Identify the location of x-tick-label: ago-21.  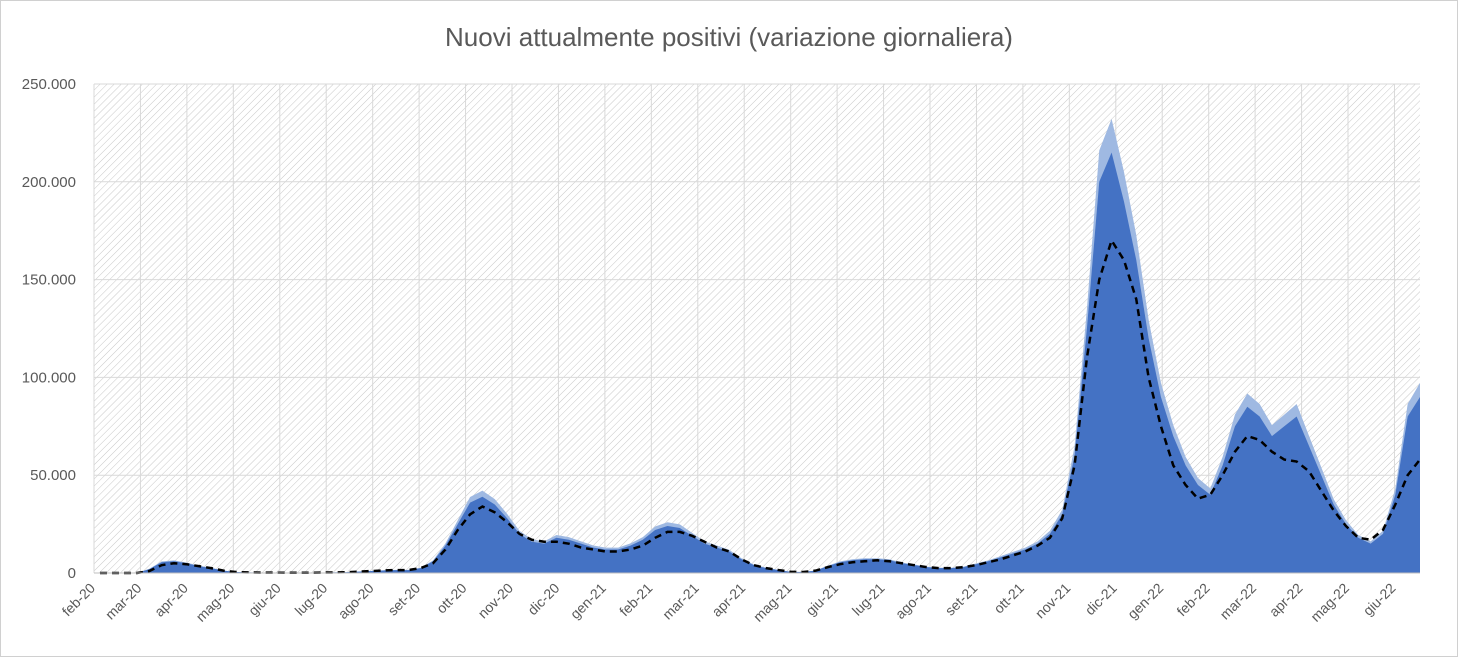
(913, 601).